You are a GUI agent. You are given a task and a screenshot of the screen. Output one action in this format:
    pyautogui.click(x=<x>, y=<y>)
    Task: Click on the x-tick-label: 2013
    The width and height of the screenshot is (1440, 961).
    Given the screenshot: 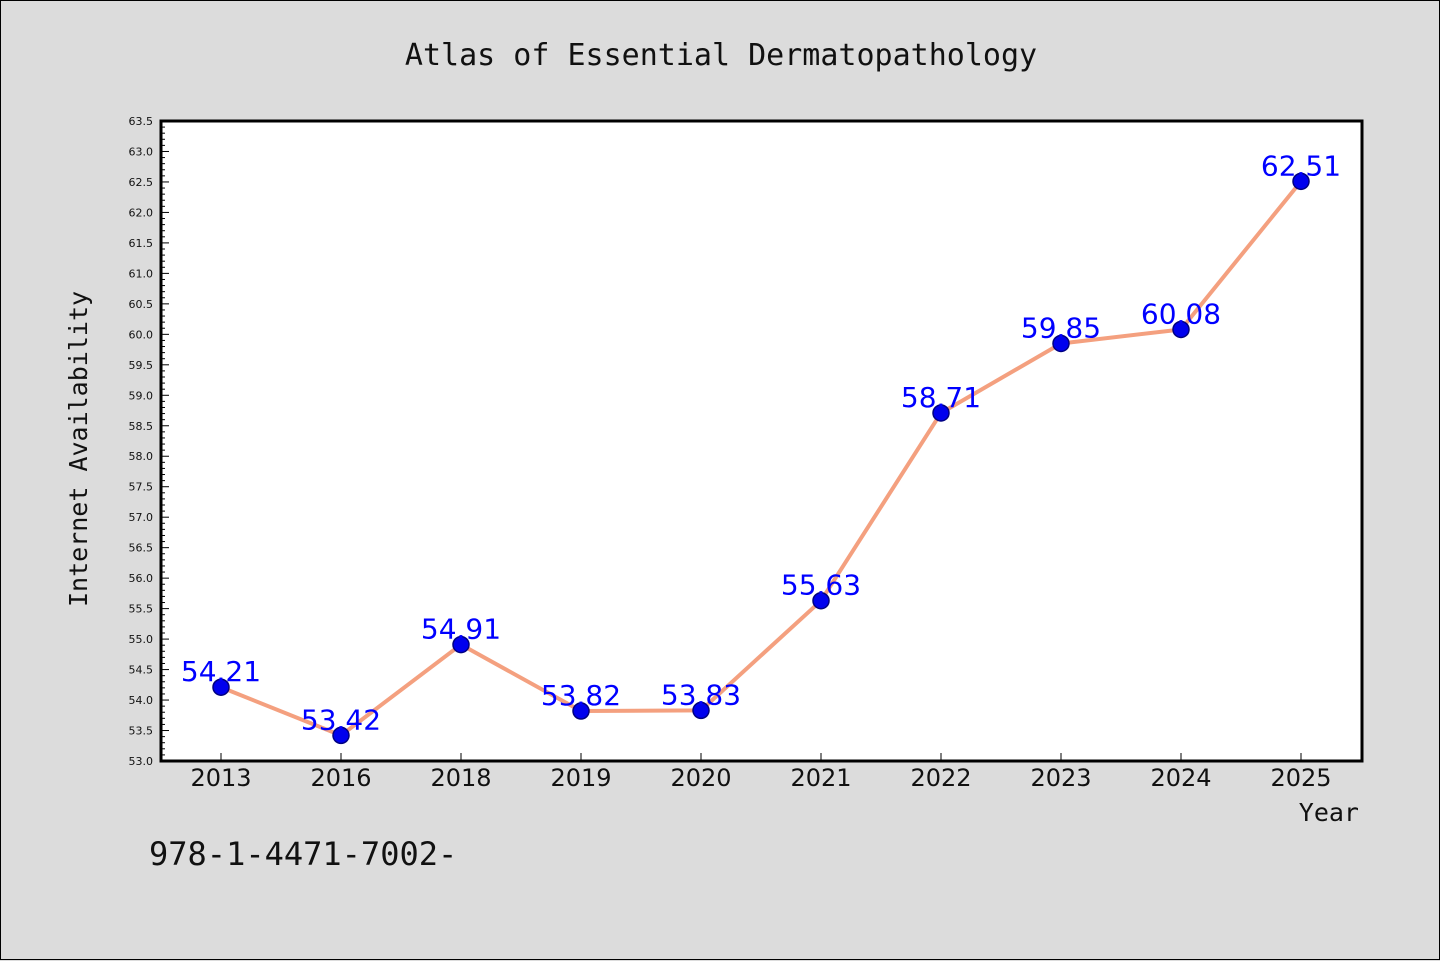 What is the action you would take?
    pyautogui.click(x=220, y=778)
    